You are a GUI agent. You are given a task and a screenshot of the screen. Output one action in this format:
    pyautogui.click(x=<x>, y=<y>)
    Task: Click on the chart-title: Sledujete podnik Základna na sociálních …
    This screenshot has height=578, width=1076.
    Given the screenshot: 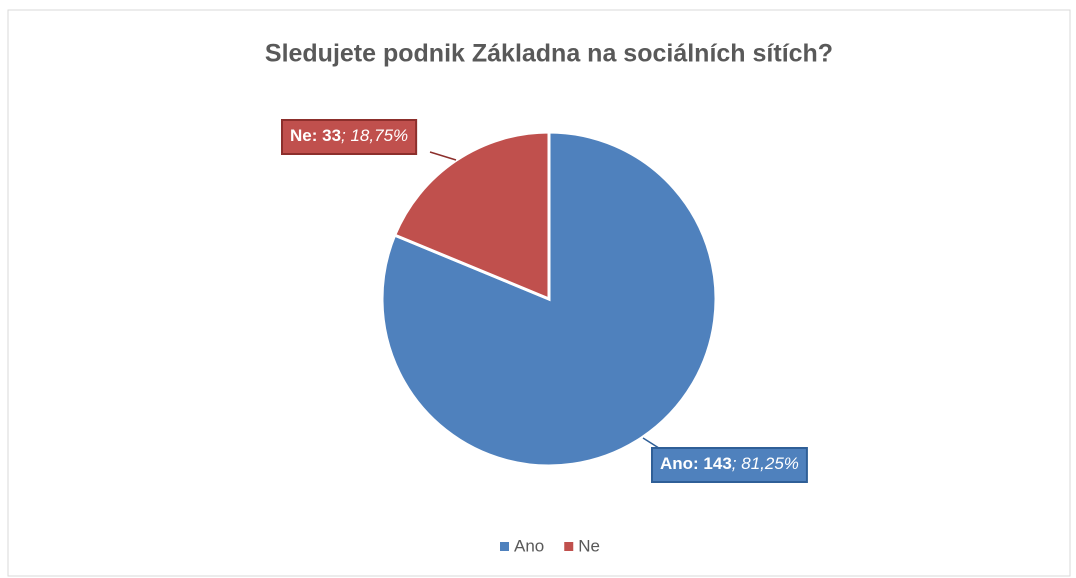 What is the action you would take?
    pyautogui.click(x=549, y=54)
    